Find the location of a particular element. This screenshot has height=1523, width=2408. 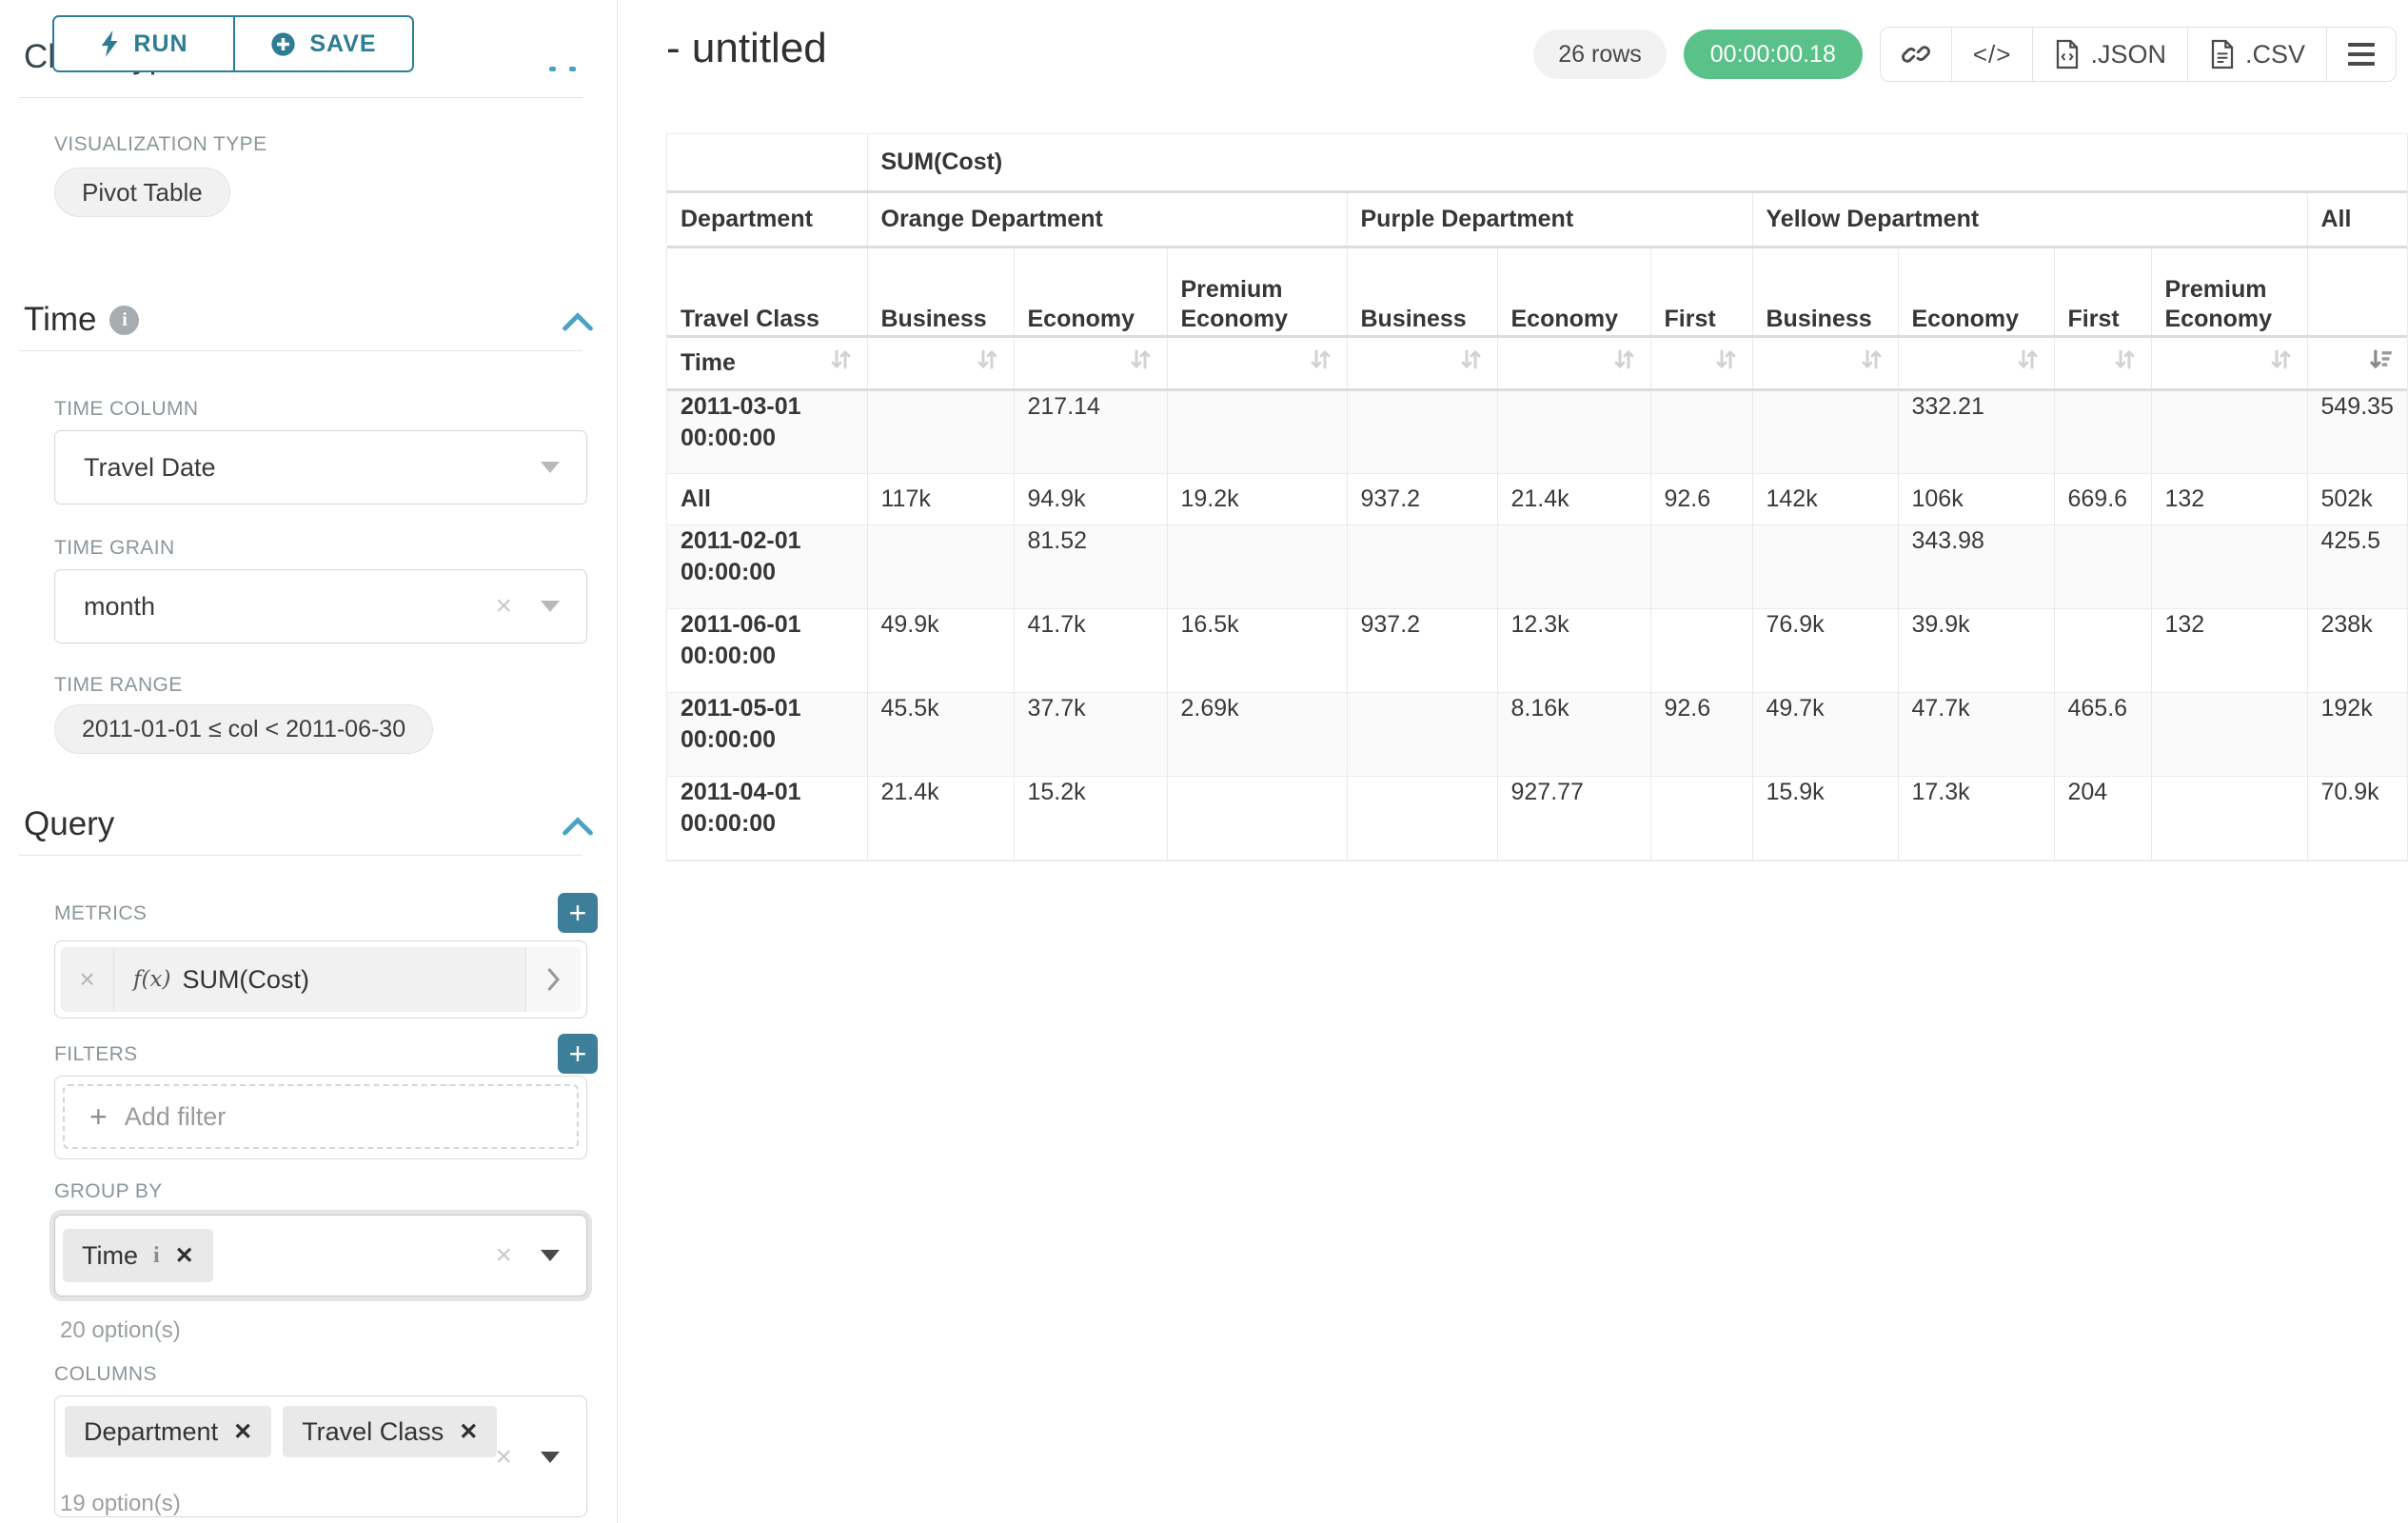

department-group-header: All is located at coordinates (2357, 220).